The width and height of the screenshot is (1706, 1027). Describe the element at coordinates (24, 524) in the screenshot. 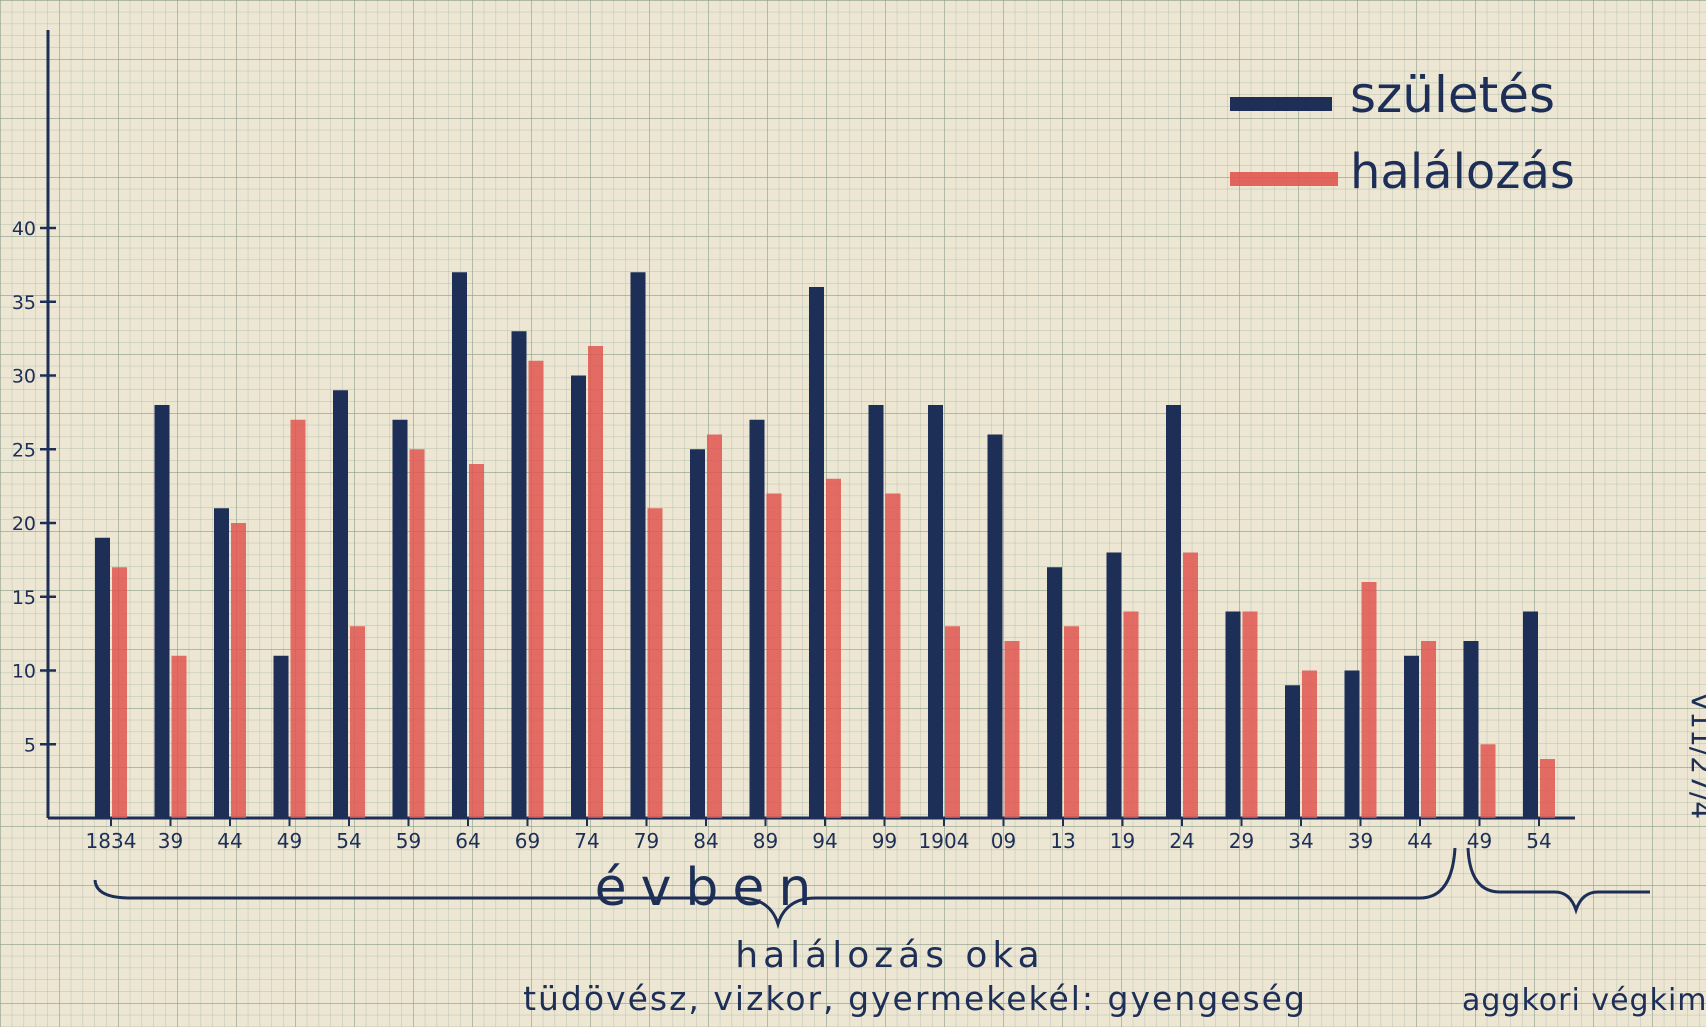

I see `y-tick-label: 20` at that location.